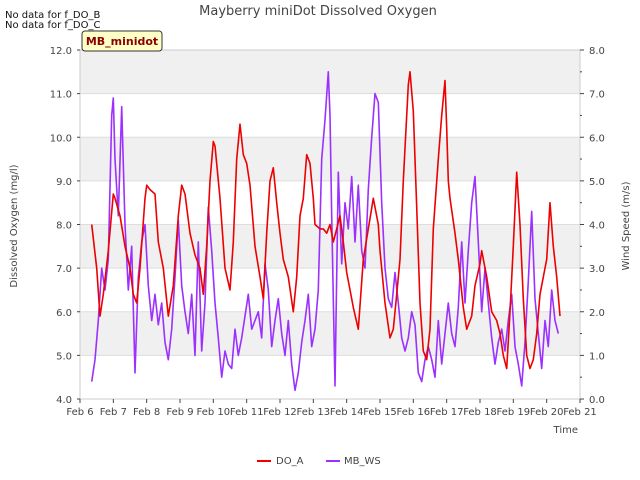 The width and height of the screenshot is (640, 480). I want to click on no-data-note-2: No data for f_DO_C, so click(53, 25).